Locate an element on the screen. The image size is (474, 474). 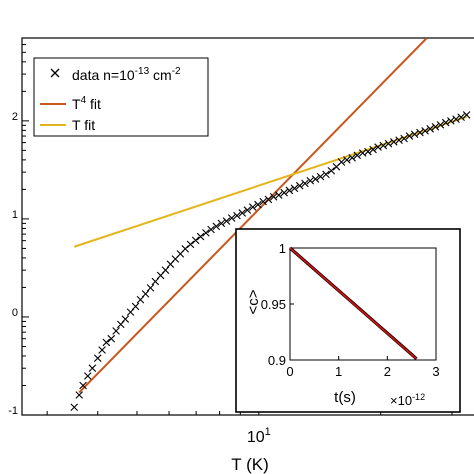
inset-x-label: t(s) is located at coordinates (345, 397).